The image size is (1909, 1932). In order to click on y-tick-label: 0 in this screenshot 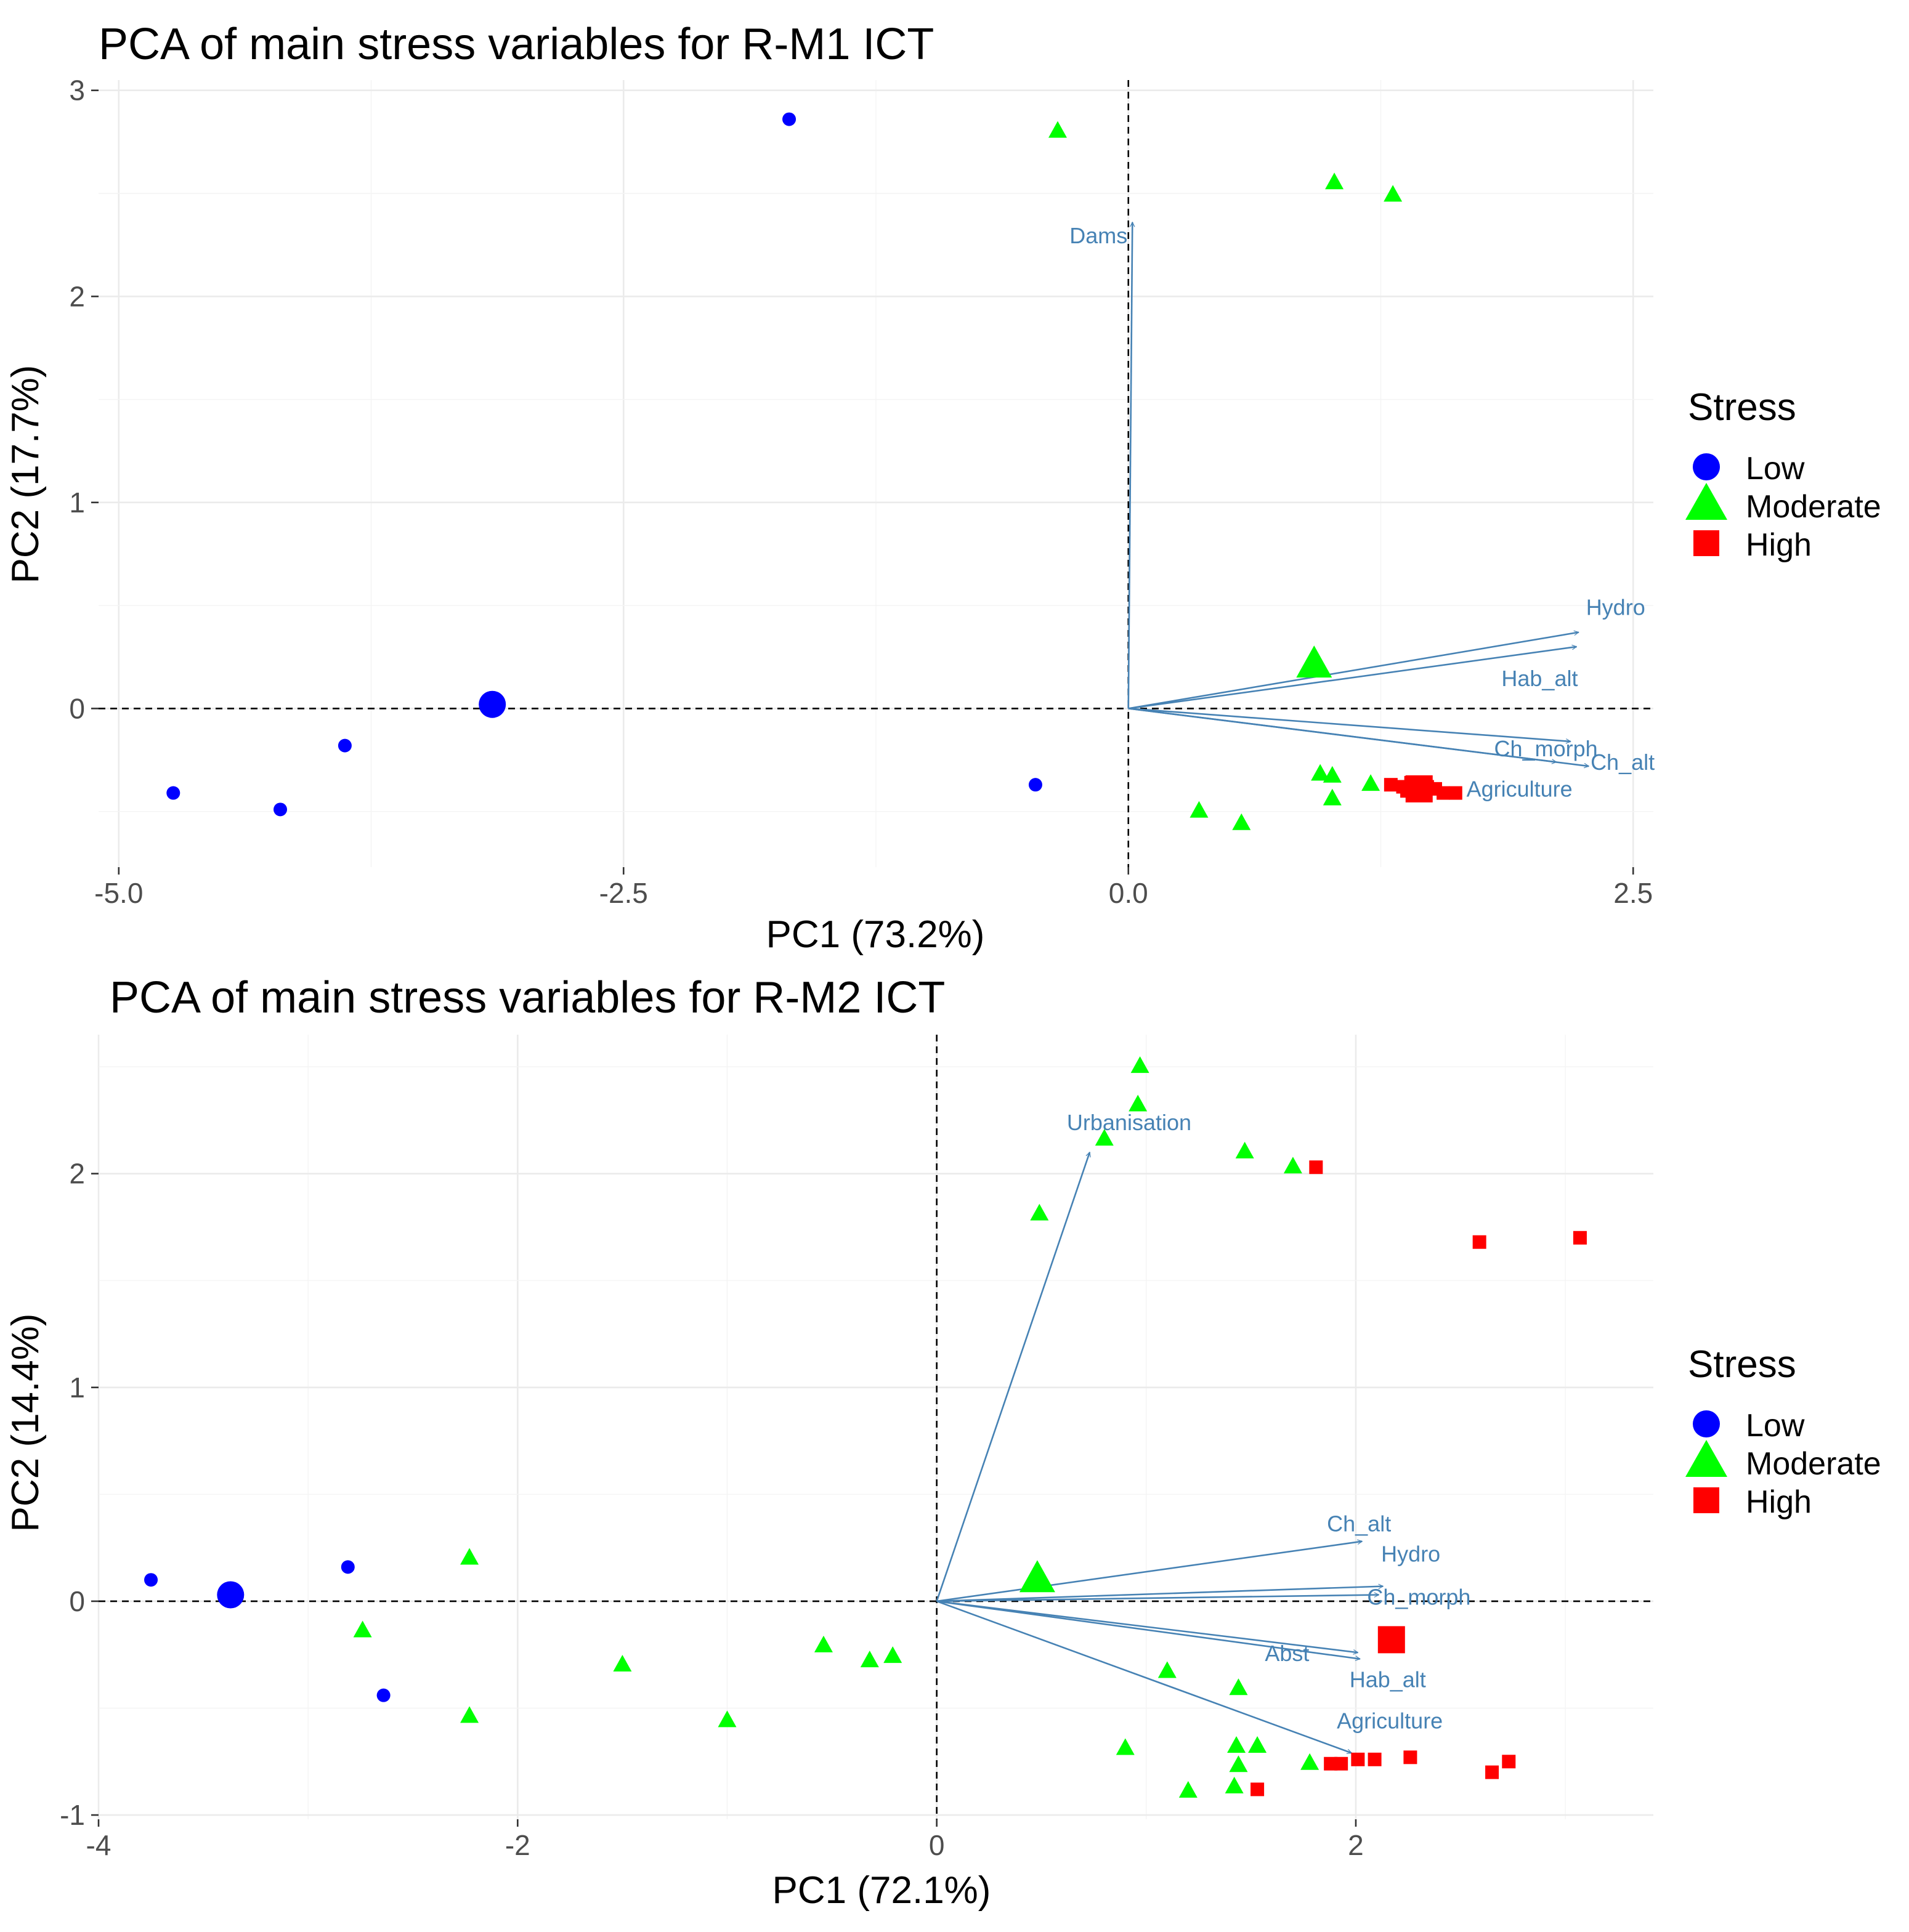, I will do `click(77, 1601)`.